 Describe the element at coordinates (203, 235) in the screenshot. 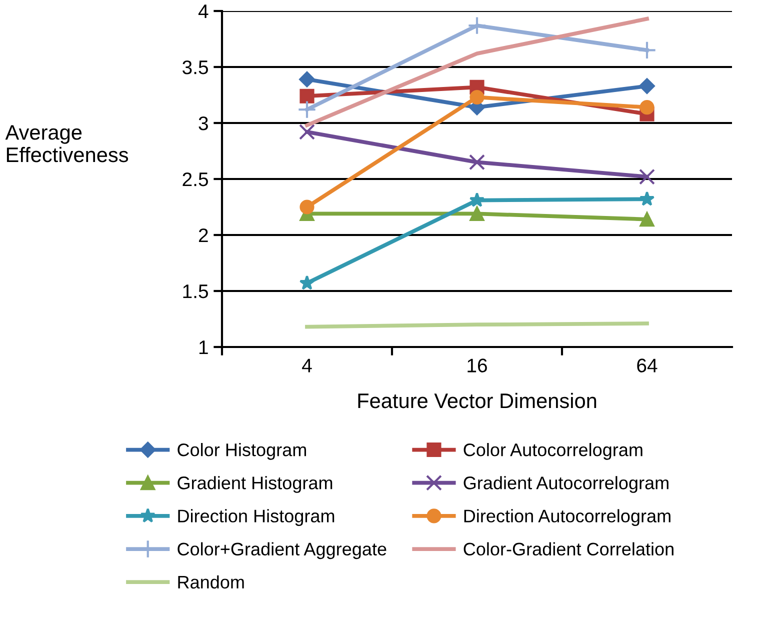

I see `y-tick-label: 2` at that location.